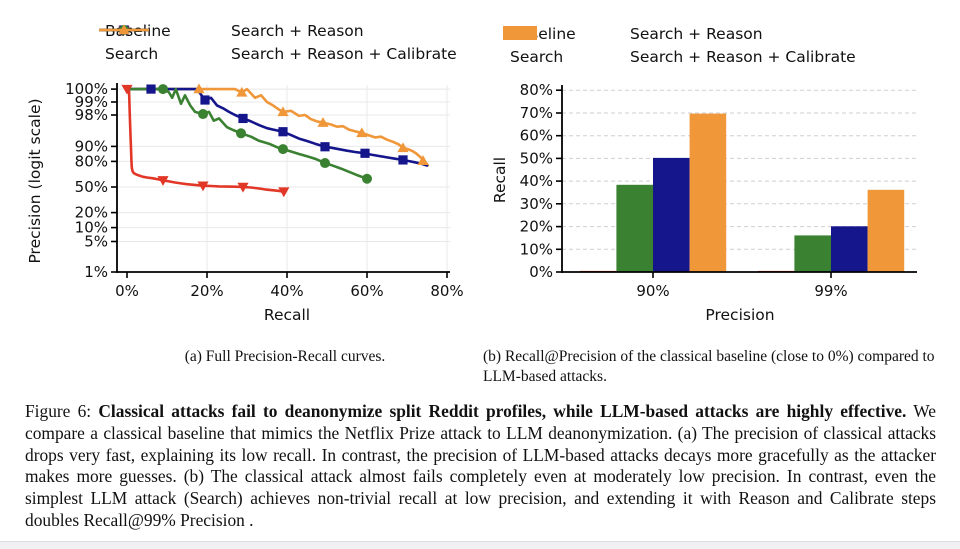 The image size is (960, 549). Describe the element at coordinates (536, 113) in the screenshot. I see `y-tick-label: 70%` at that location.